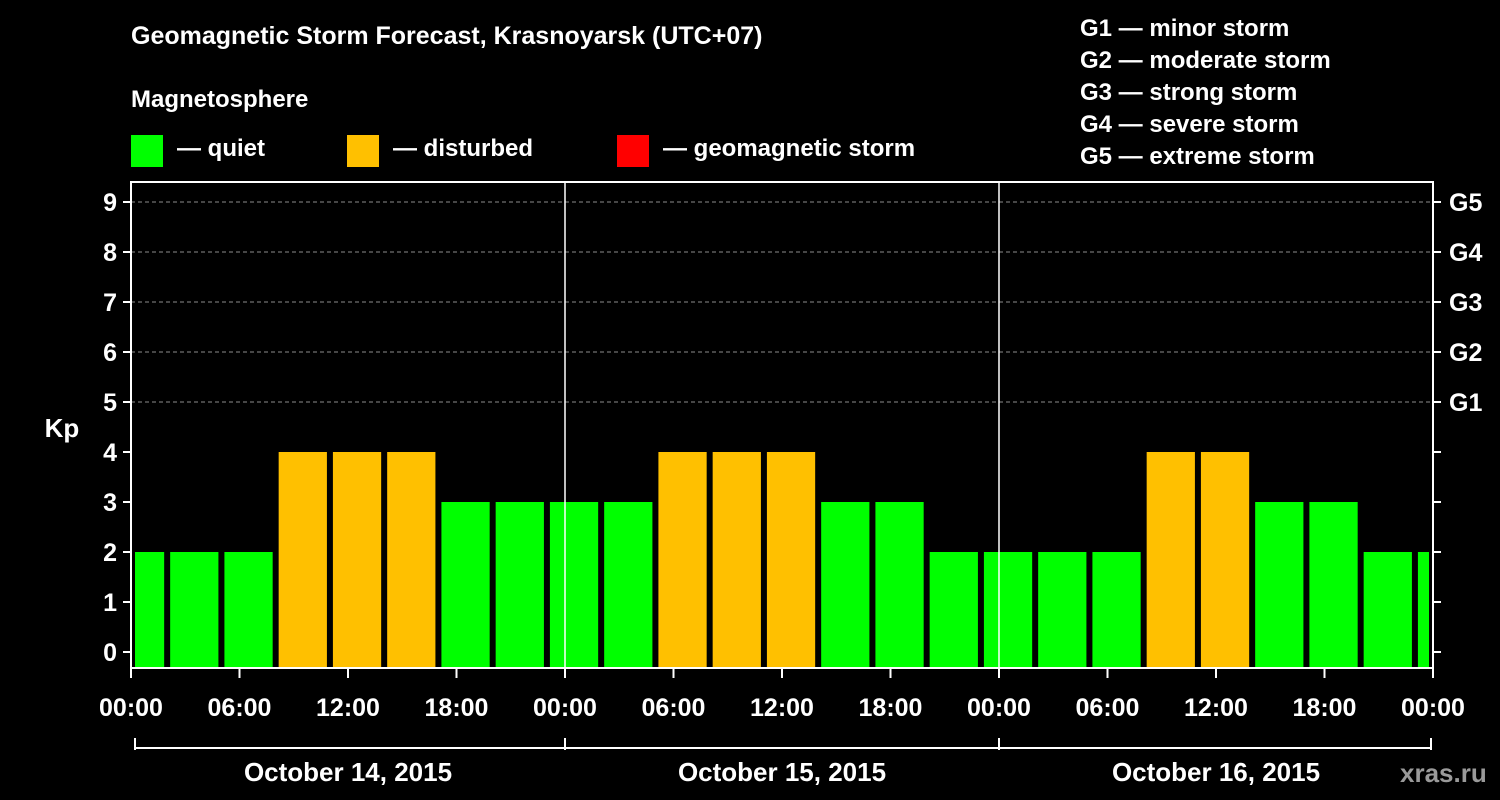 The height and width of the screenshot is (800, 1500). Describe the element at coordinates (633, 151) in the screenshot. I see `legend-swatch-storm` at that location.